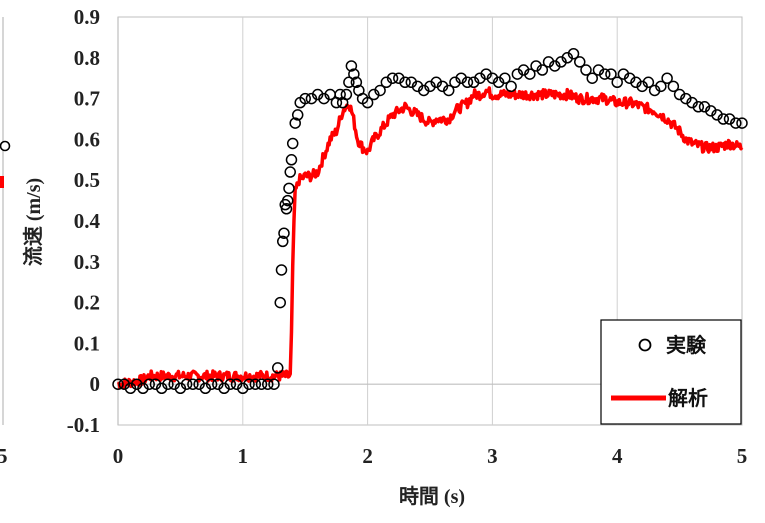 This screenshot has height=523, width=765. I want to click on x-tick-label: 0, so click(118, 456).